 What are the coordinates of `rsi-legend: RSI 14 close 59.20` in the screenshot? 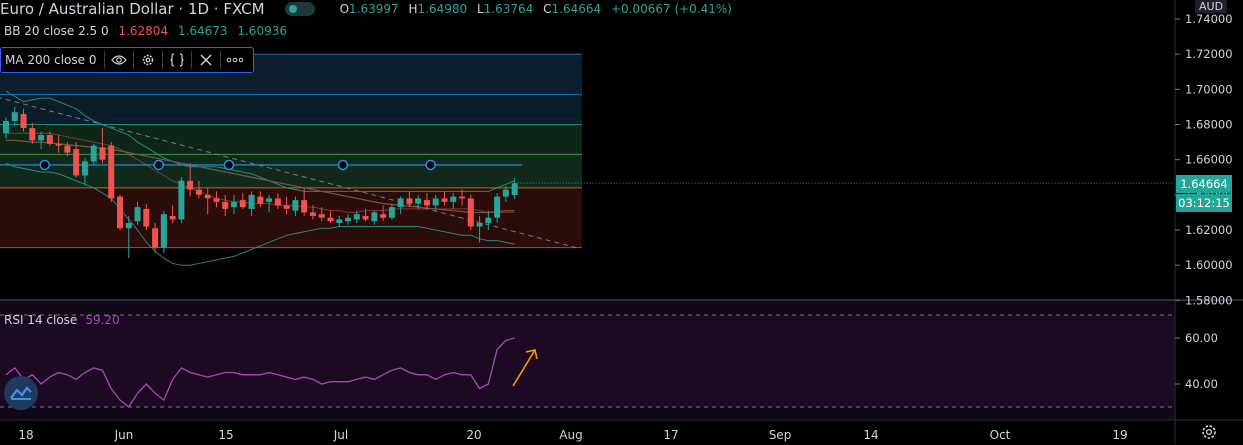 It's located at (62, 320).